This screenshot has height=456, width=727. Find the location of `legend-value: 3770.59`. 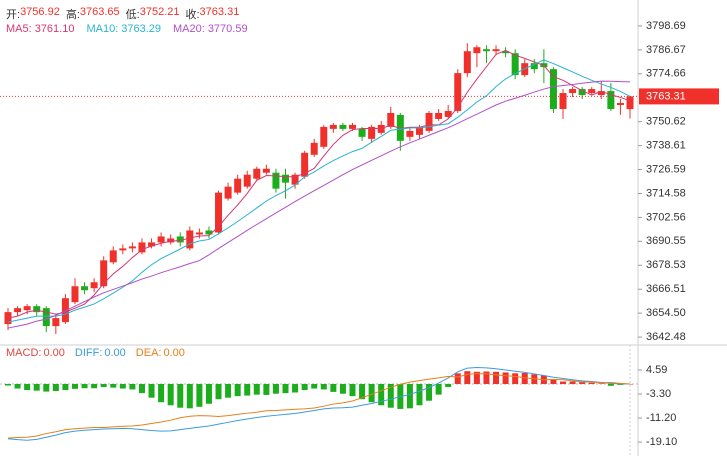

legend-value: 3770.59 is located at coordinates (227, 29).